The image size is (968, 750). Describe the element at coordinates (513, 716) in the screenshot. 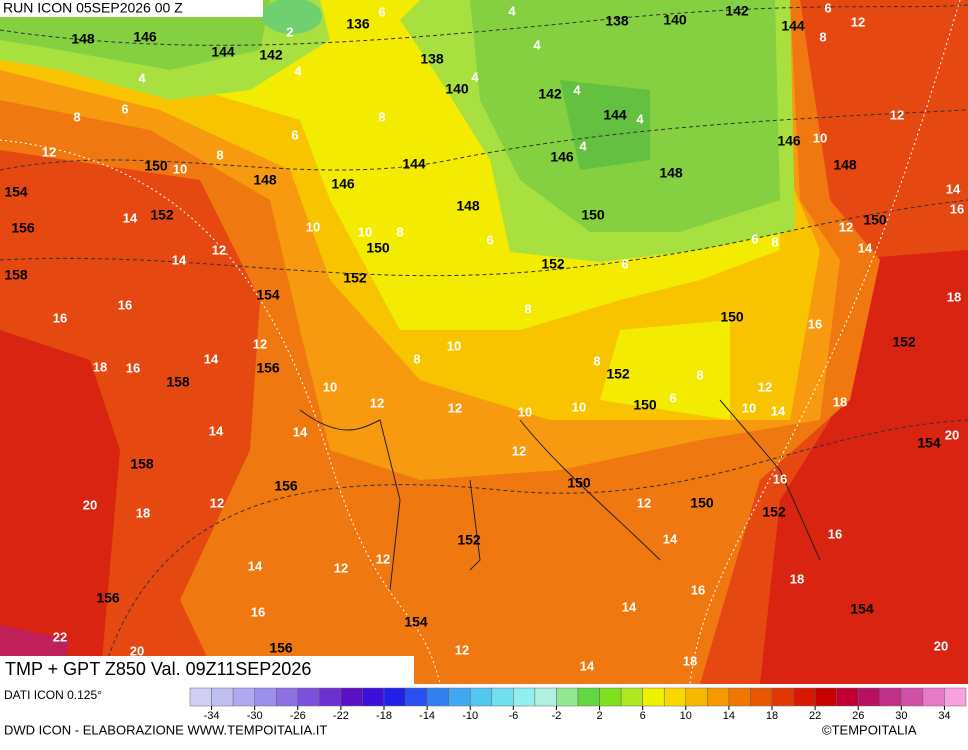

I see `colorbar-tick-label: -6` at that location.